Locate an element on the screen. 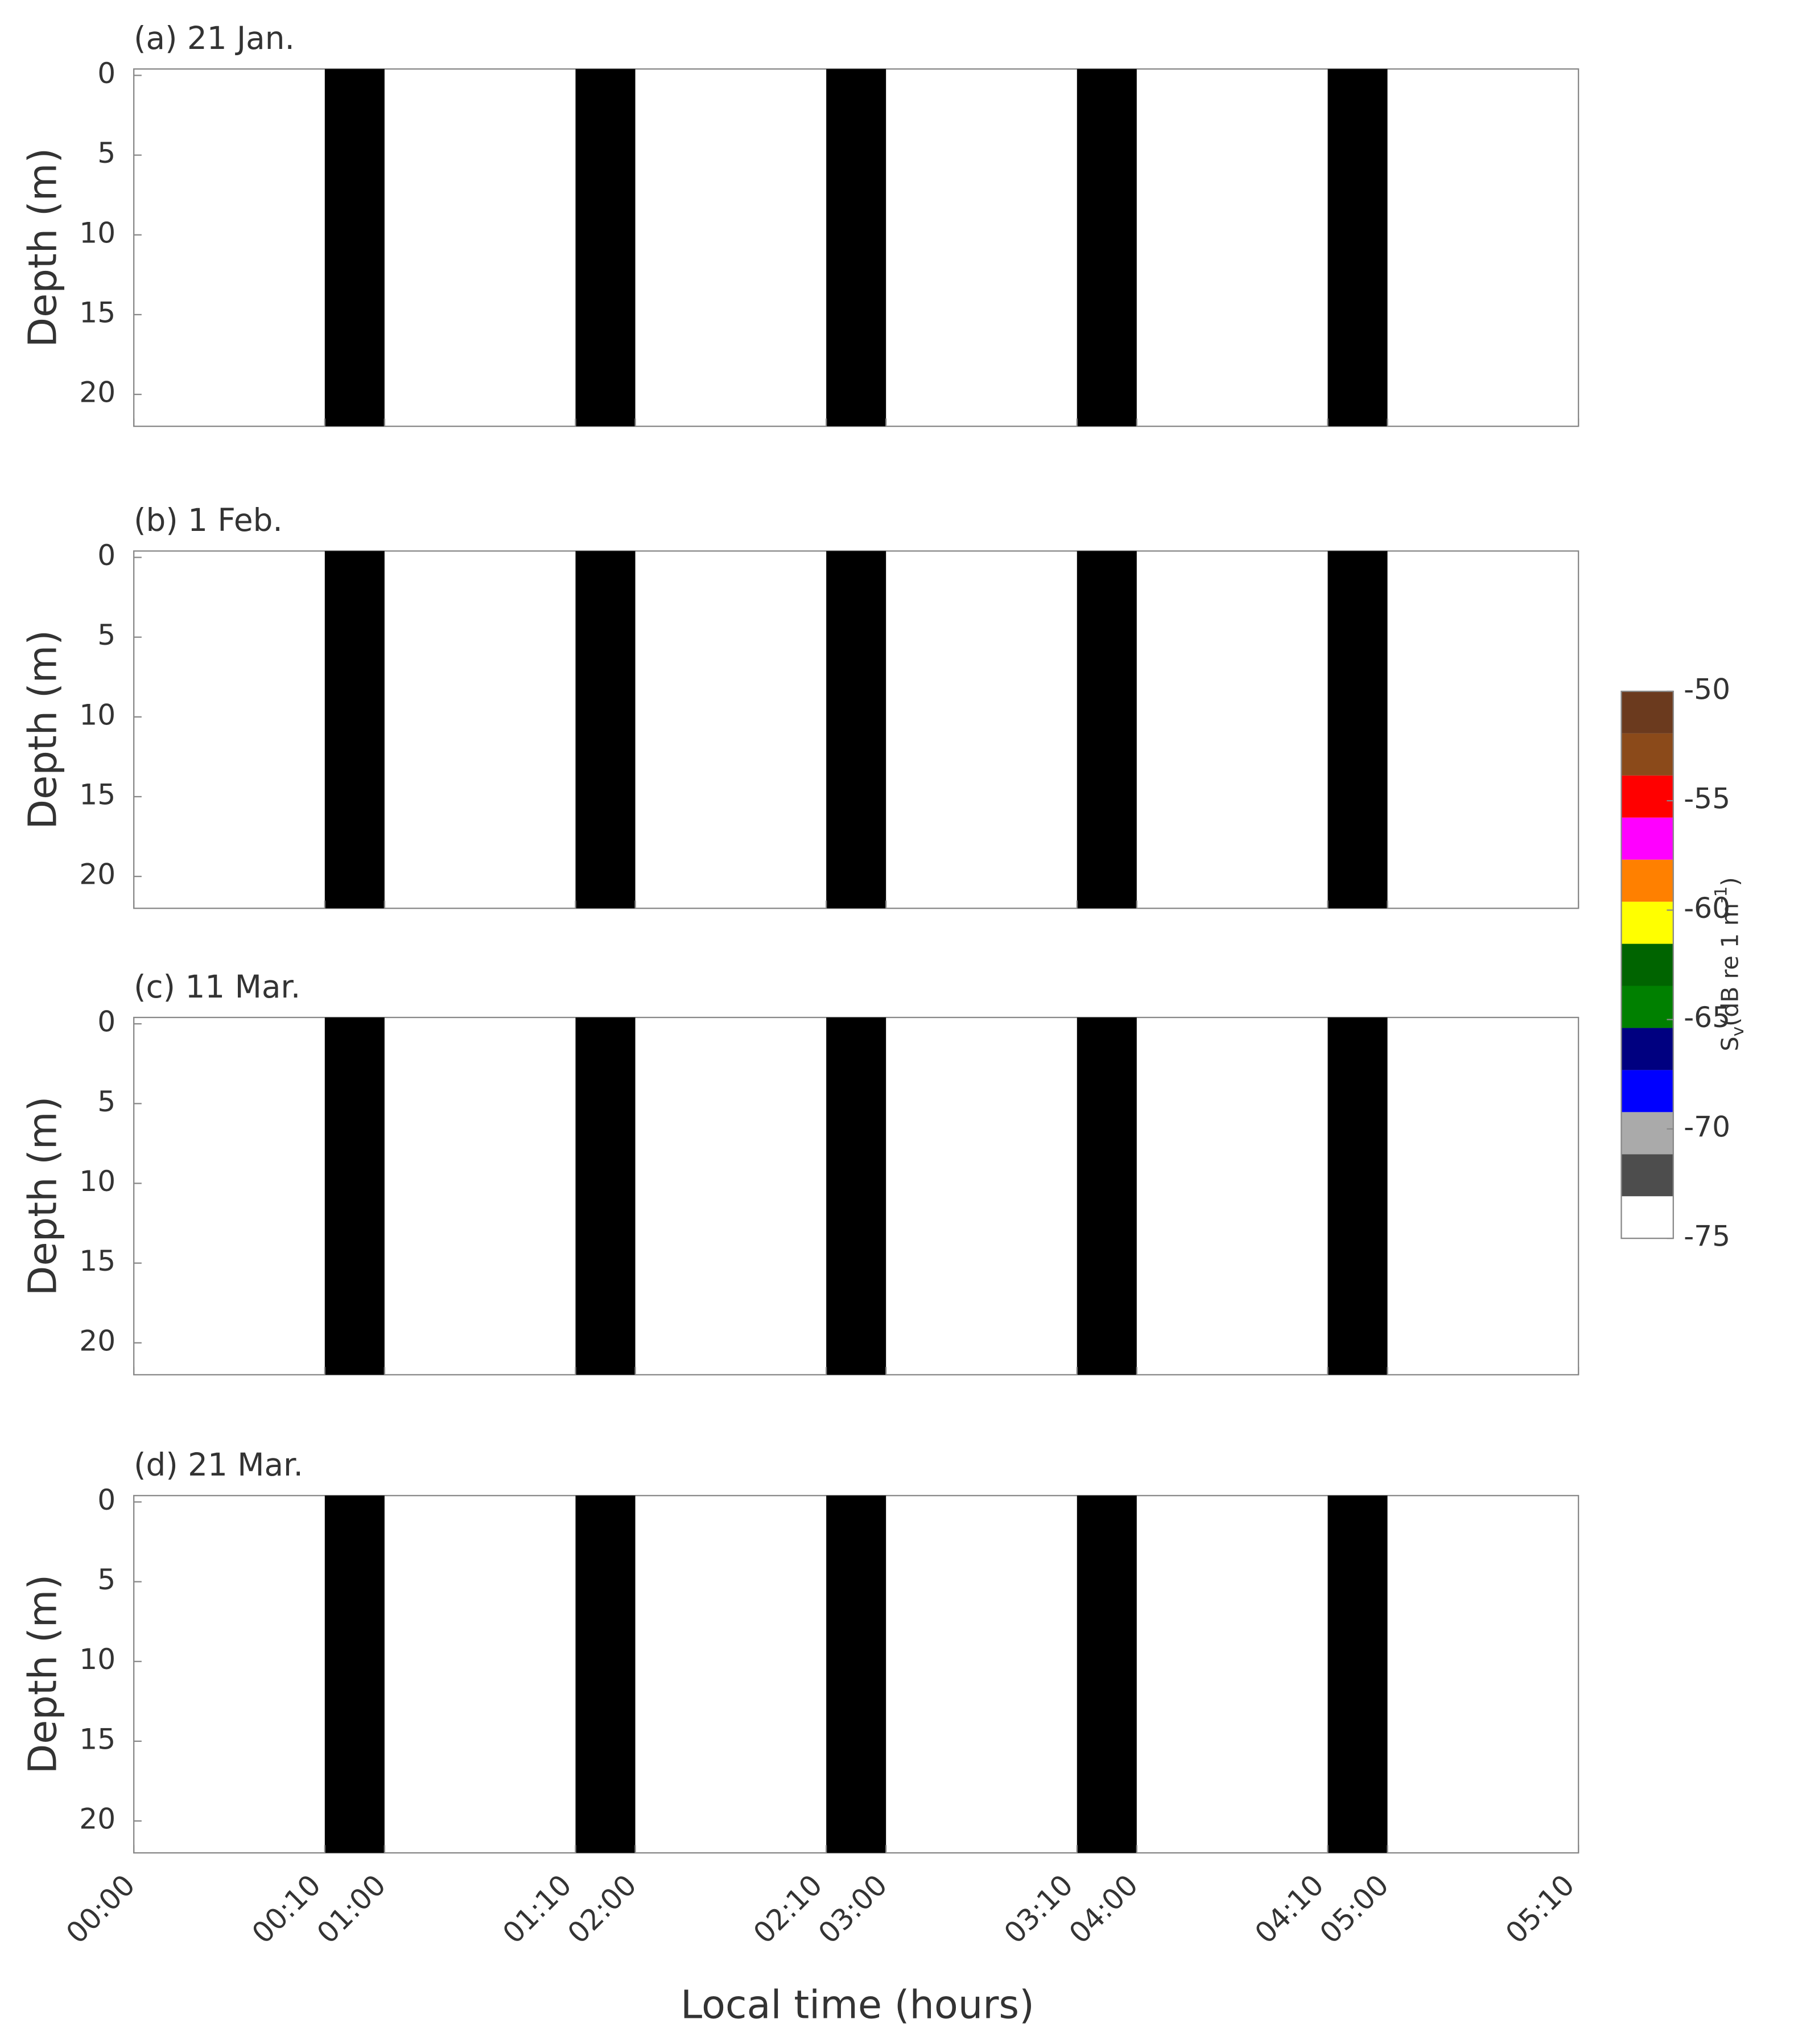 This screenshot has height=2044, width=1798. colorbar-frame is located at coordinates (1647, 964).